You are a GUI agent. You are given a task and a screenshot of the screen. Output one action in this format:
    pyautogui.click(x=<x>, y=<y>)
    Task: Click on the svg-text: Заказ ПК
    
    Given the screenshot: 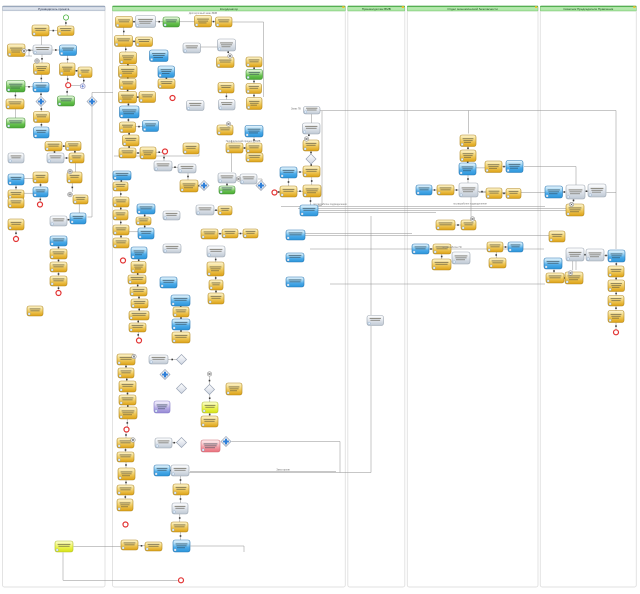 What is the action you would take?
    pyautogui.click(x=296, y=108)
    